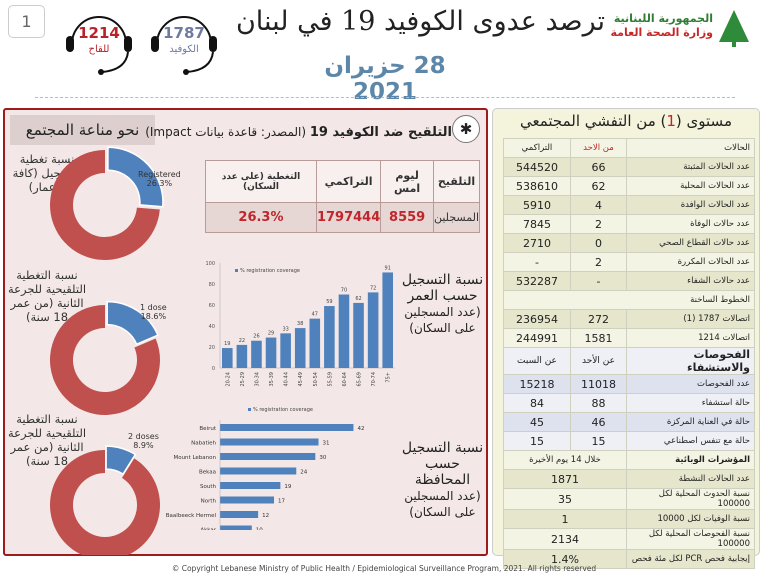  What do you see at coordinates (159, 183) in the screenshot?
I see `donut-value: 26.3%` at bounding box center [159, 183].